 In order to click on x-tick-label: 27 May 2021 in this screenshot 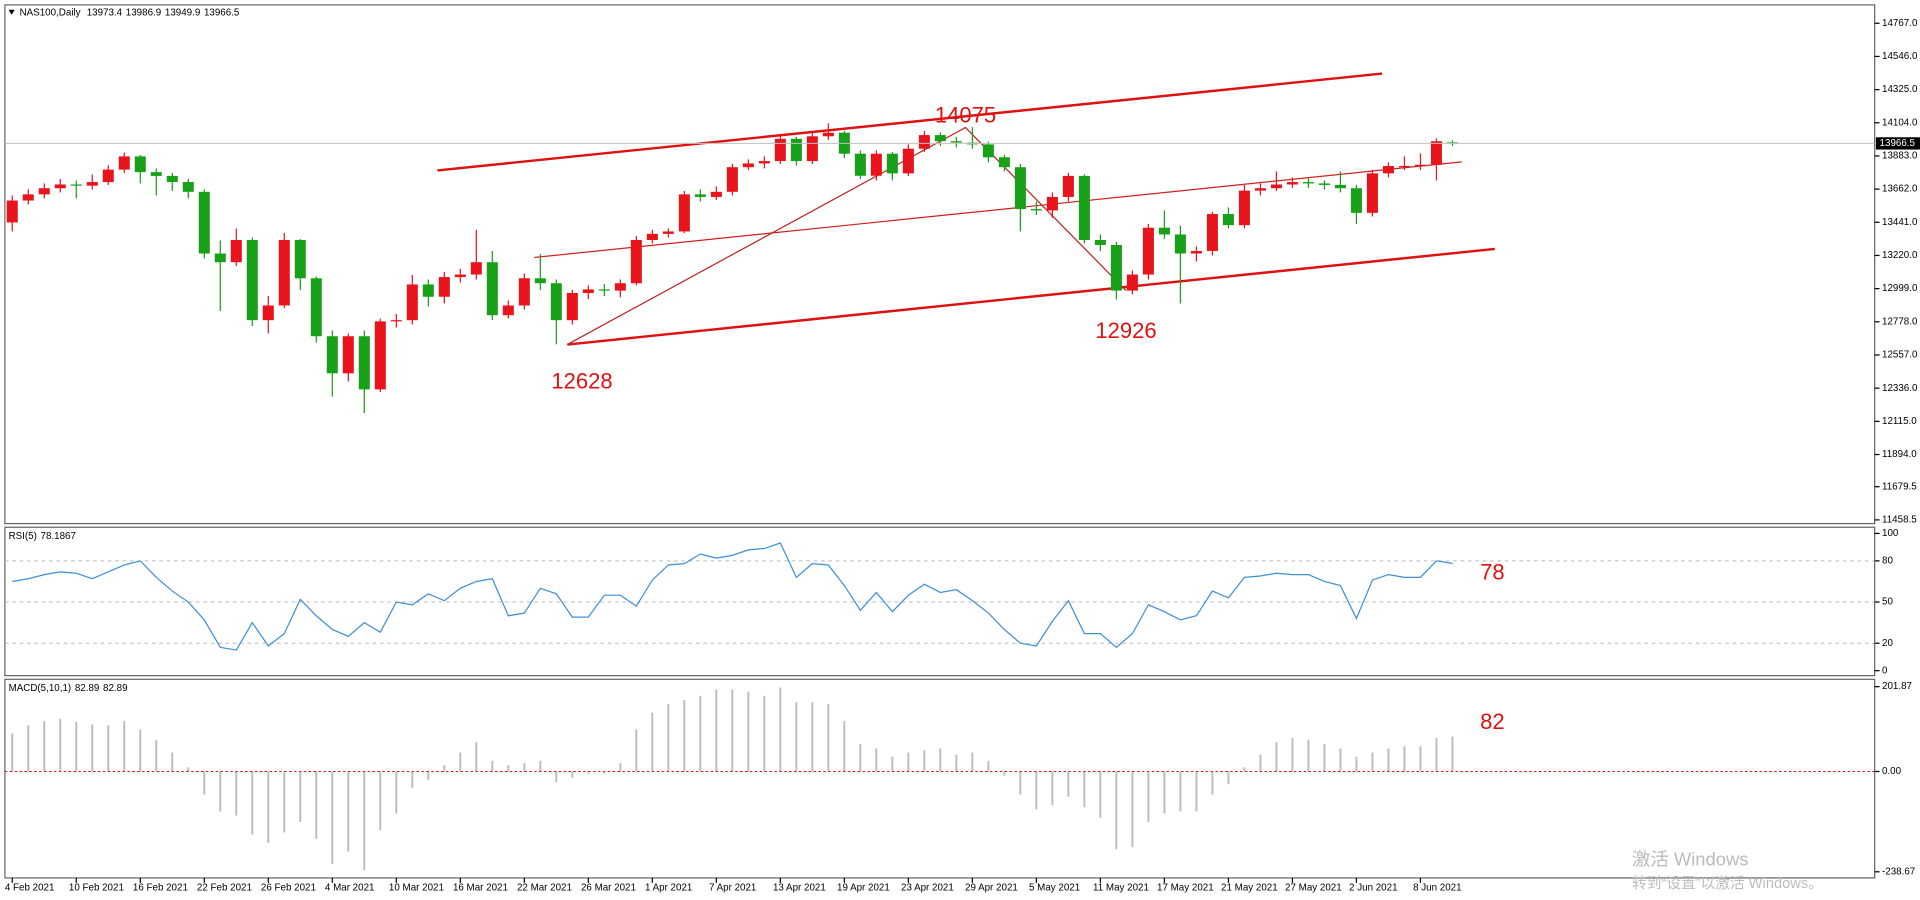, I will do `click(1313, 887)`.